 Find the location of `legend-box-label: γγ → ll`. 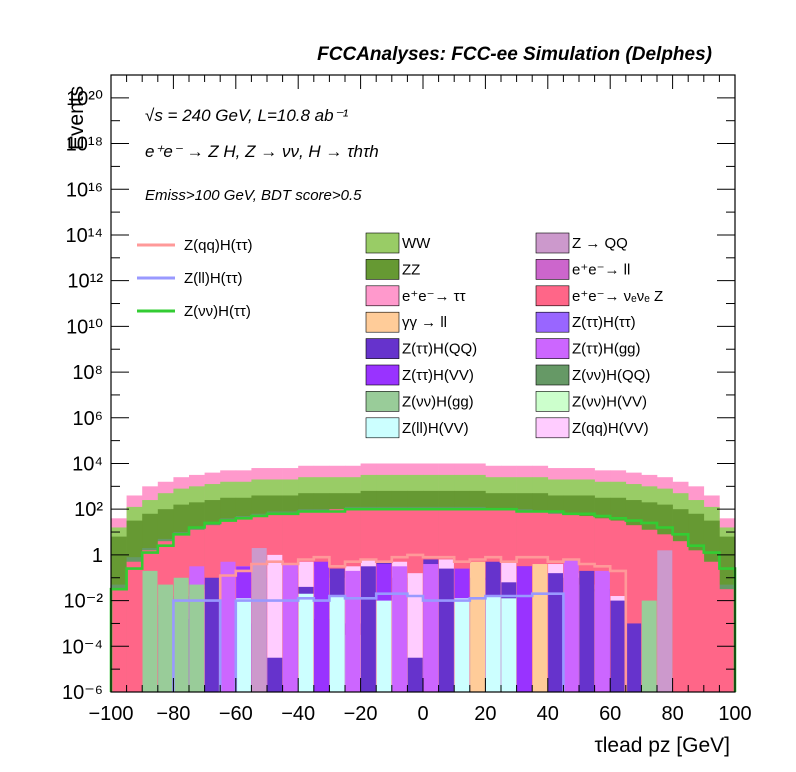

legend-box-label: γγ → ll is located at coordinates (424, 322).